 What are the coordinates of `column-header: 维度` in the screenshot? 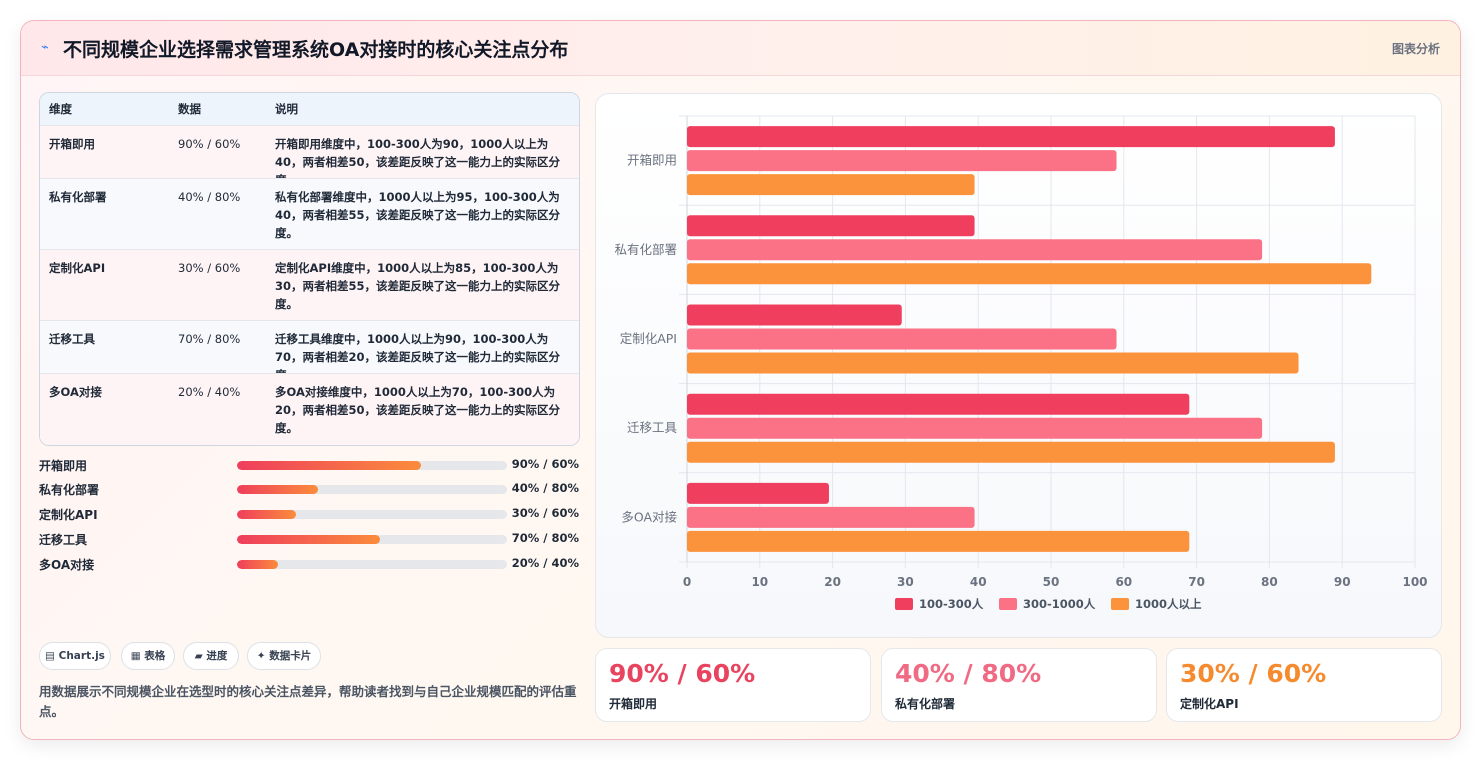 It's located at (60, 109).